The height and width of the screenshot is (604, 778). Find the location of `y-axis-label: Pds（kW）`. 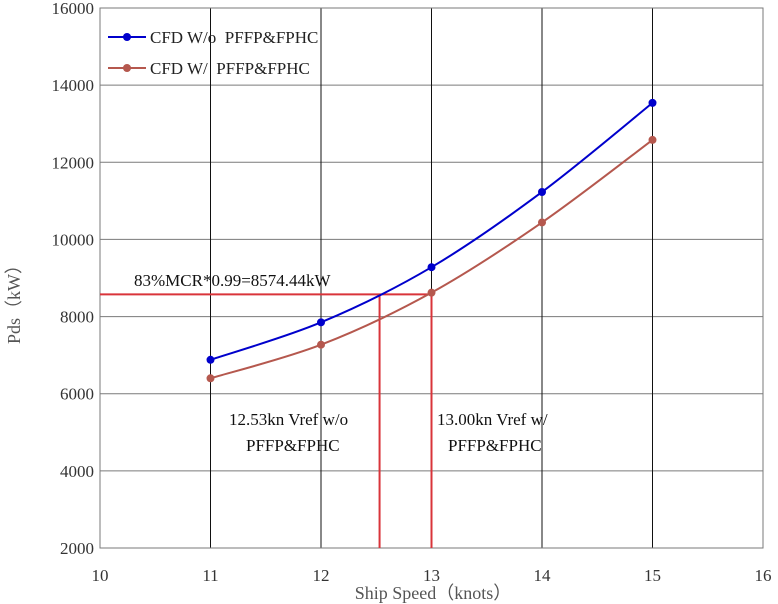

y-axis-label: Pds（kW） is located at coordinates (14, 300).